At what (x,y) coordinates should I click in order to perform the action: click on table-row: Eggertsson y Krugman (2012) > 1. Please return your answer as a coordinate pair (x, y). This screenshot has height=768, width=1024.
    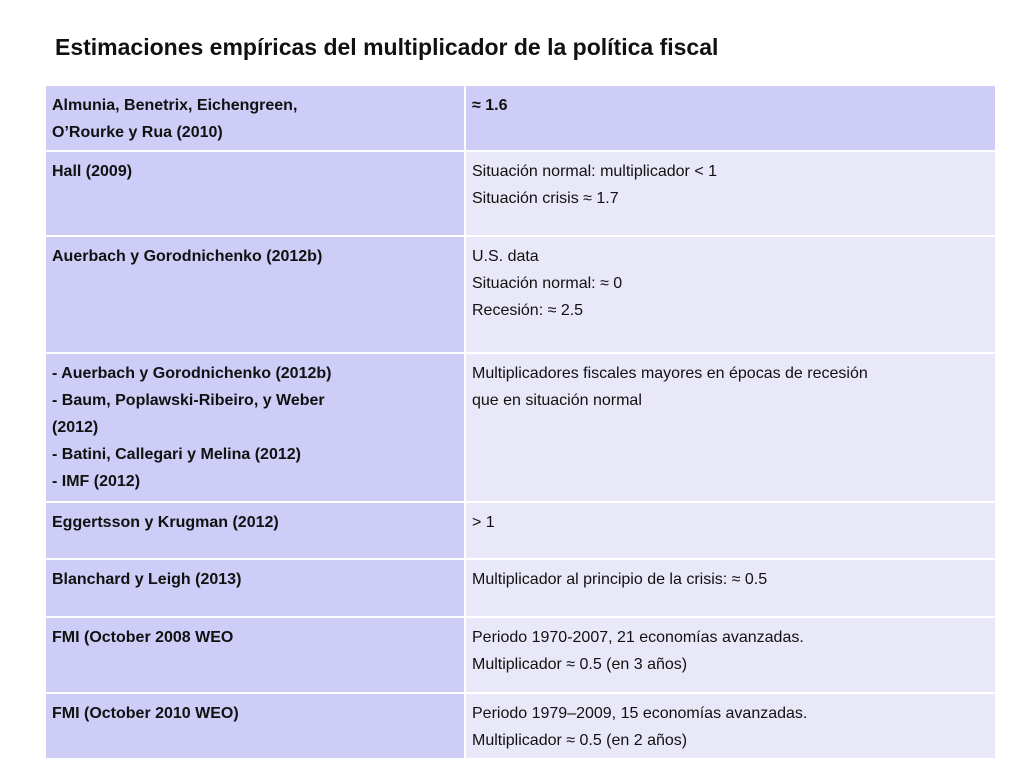
    Looking at the image, I should click on (520, 530).